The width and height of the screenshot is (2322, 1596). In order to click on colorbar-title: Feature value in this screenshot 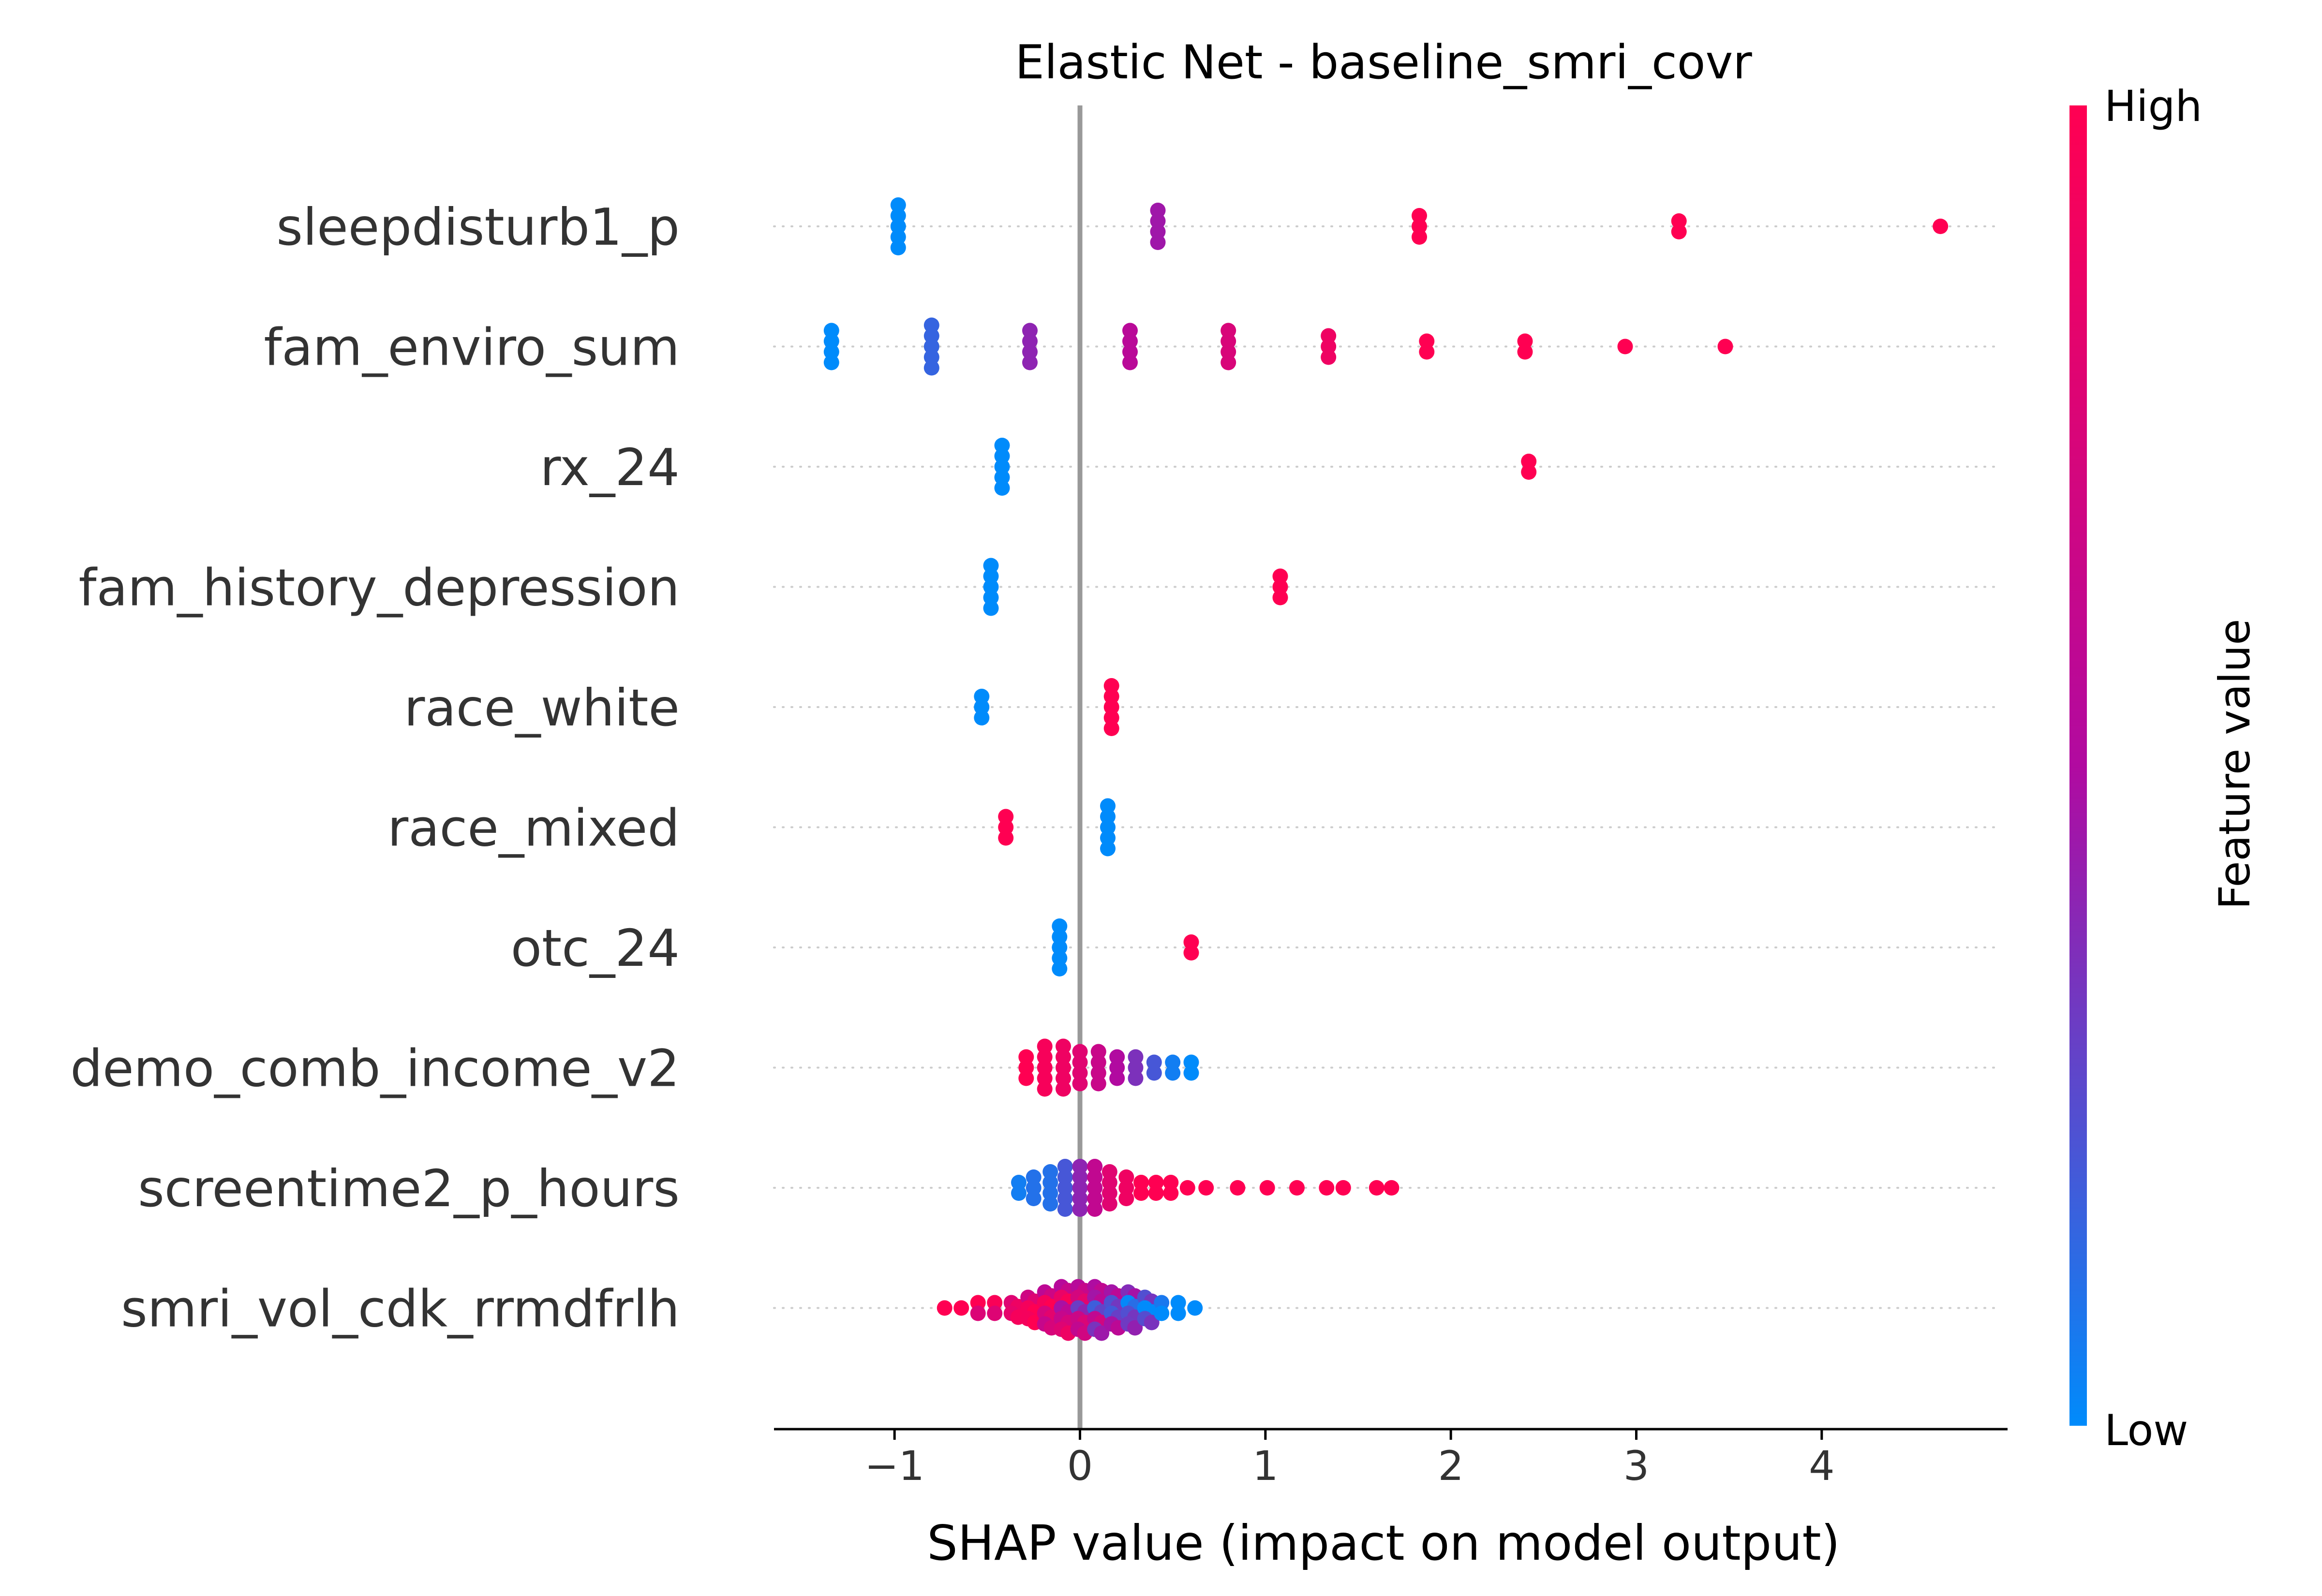, I will do `click(2235, 764)`.